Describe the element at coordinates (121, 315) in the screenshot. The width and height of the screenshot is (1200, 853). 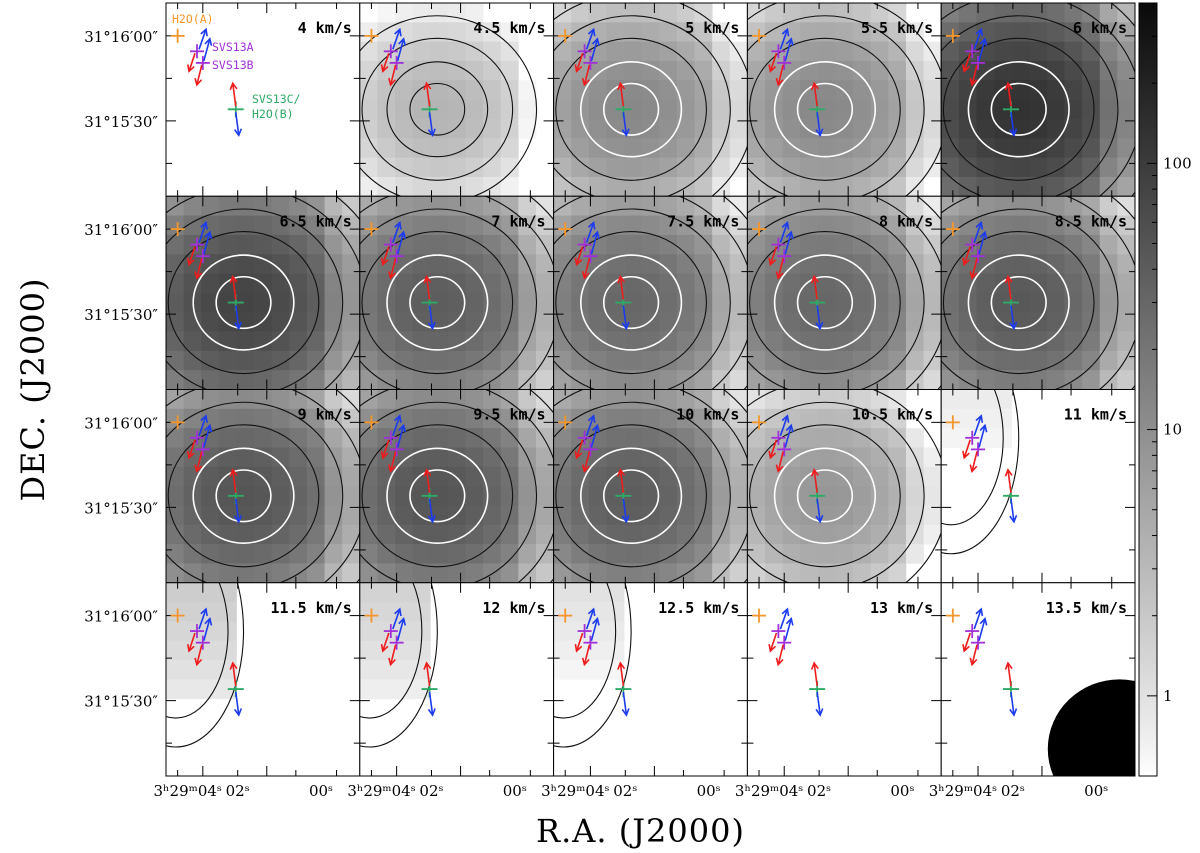
I see `y-tick-label: 31°15′30″` at that location.